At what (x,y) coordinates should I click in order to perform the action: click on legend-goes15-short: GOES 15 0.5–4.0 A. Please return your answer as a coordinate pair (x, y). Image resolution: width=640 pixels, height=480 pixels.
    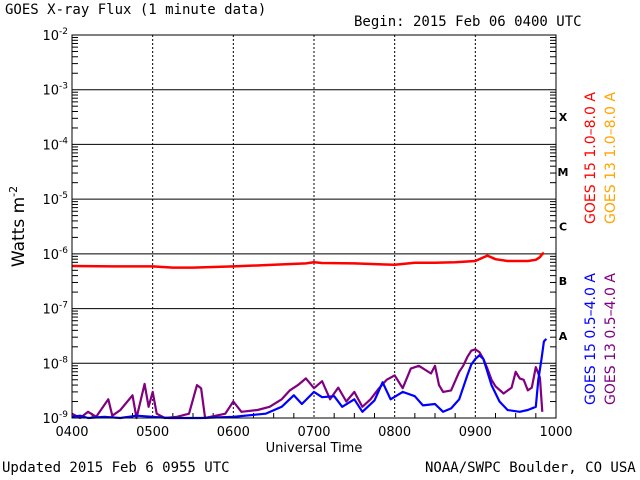
    Looking at the image, I should click on (591, 339).